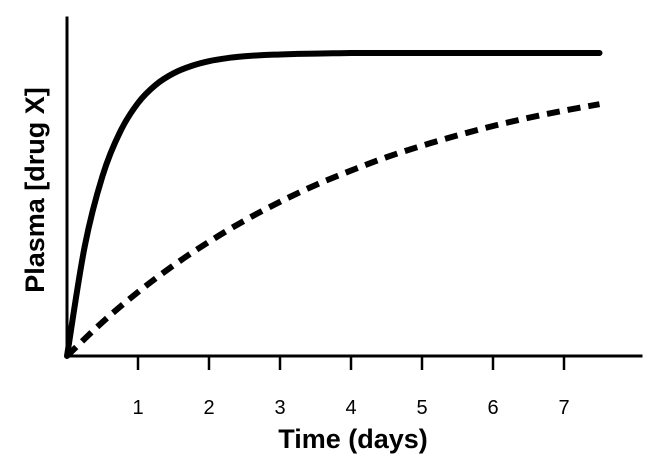  What do you see at coordinates (353, 439) in the screenshot?
I see `x-axis-title: Time (days)` at bounding box center [353, 439].